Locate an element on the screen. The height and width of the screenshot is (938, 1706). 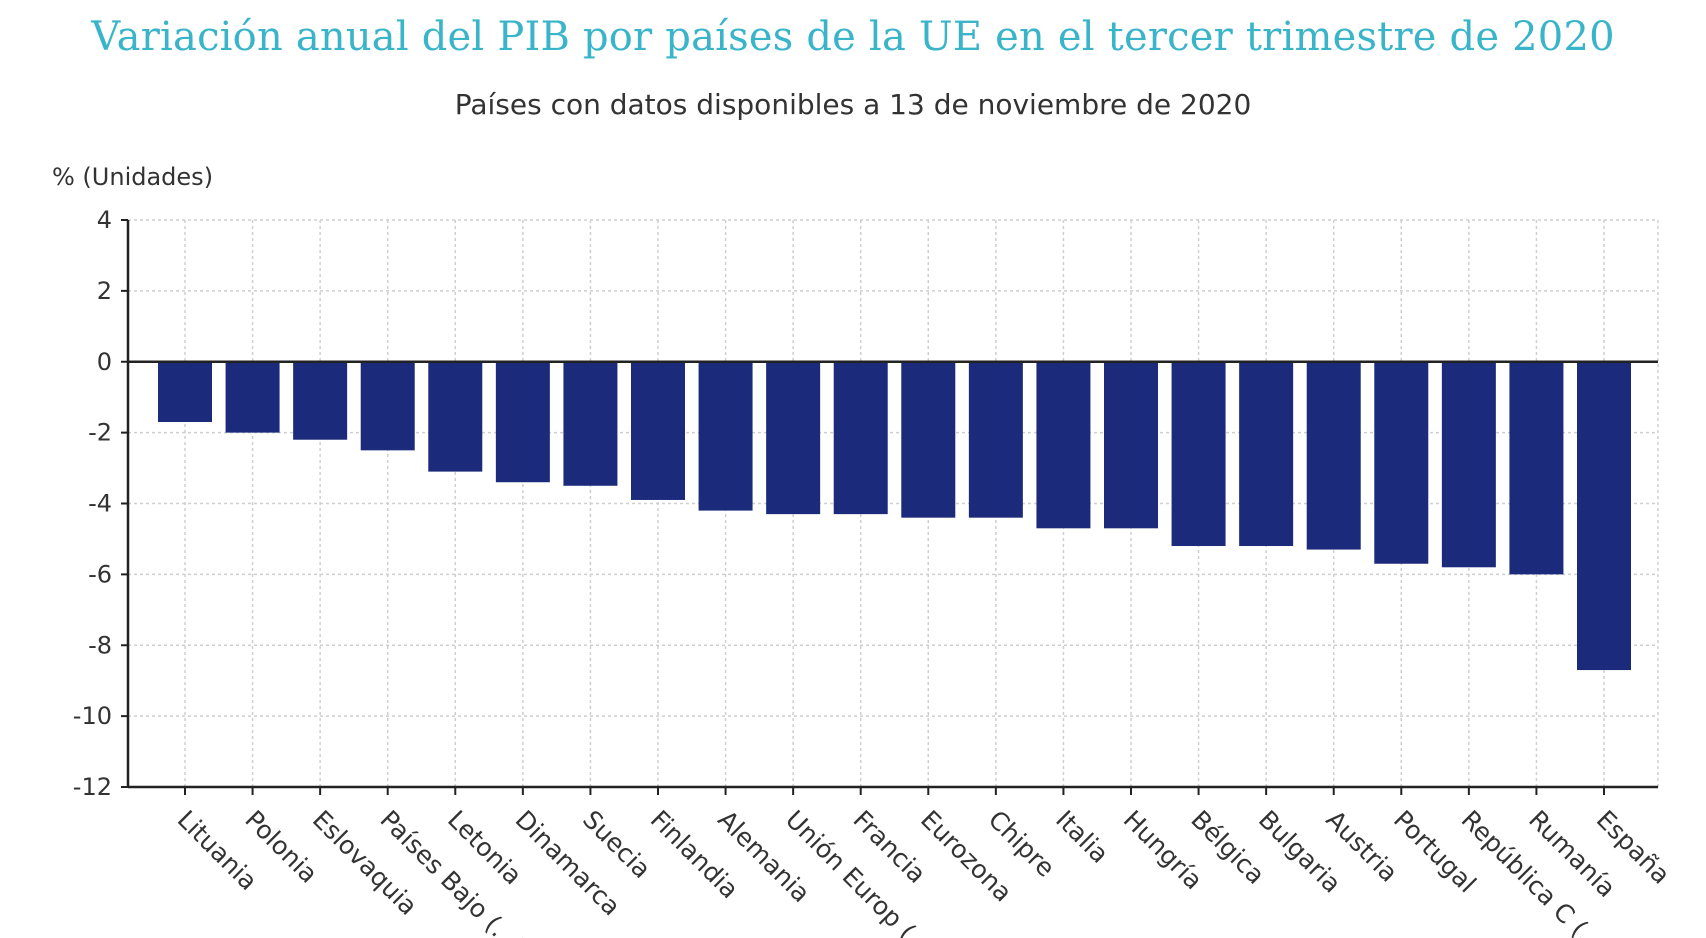
y-axis-label: % (Unidades) is located at coordinates (133, 177).